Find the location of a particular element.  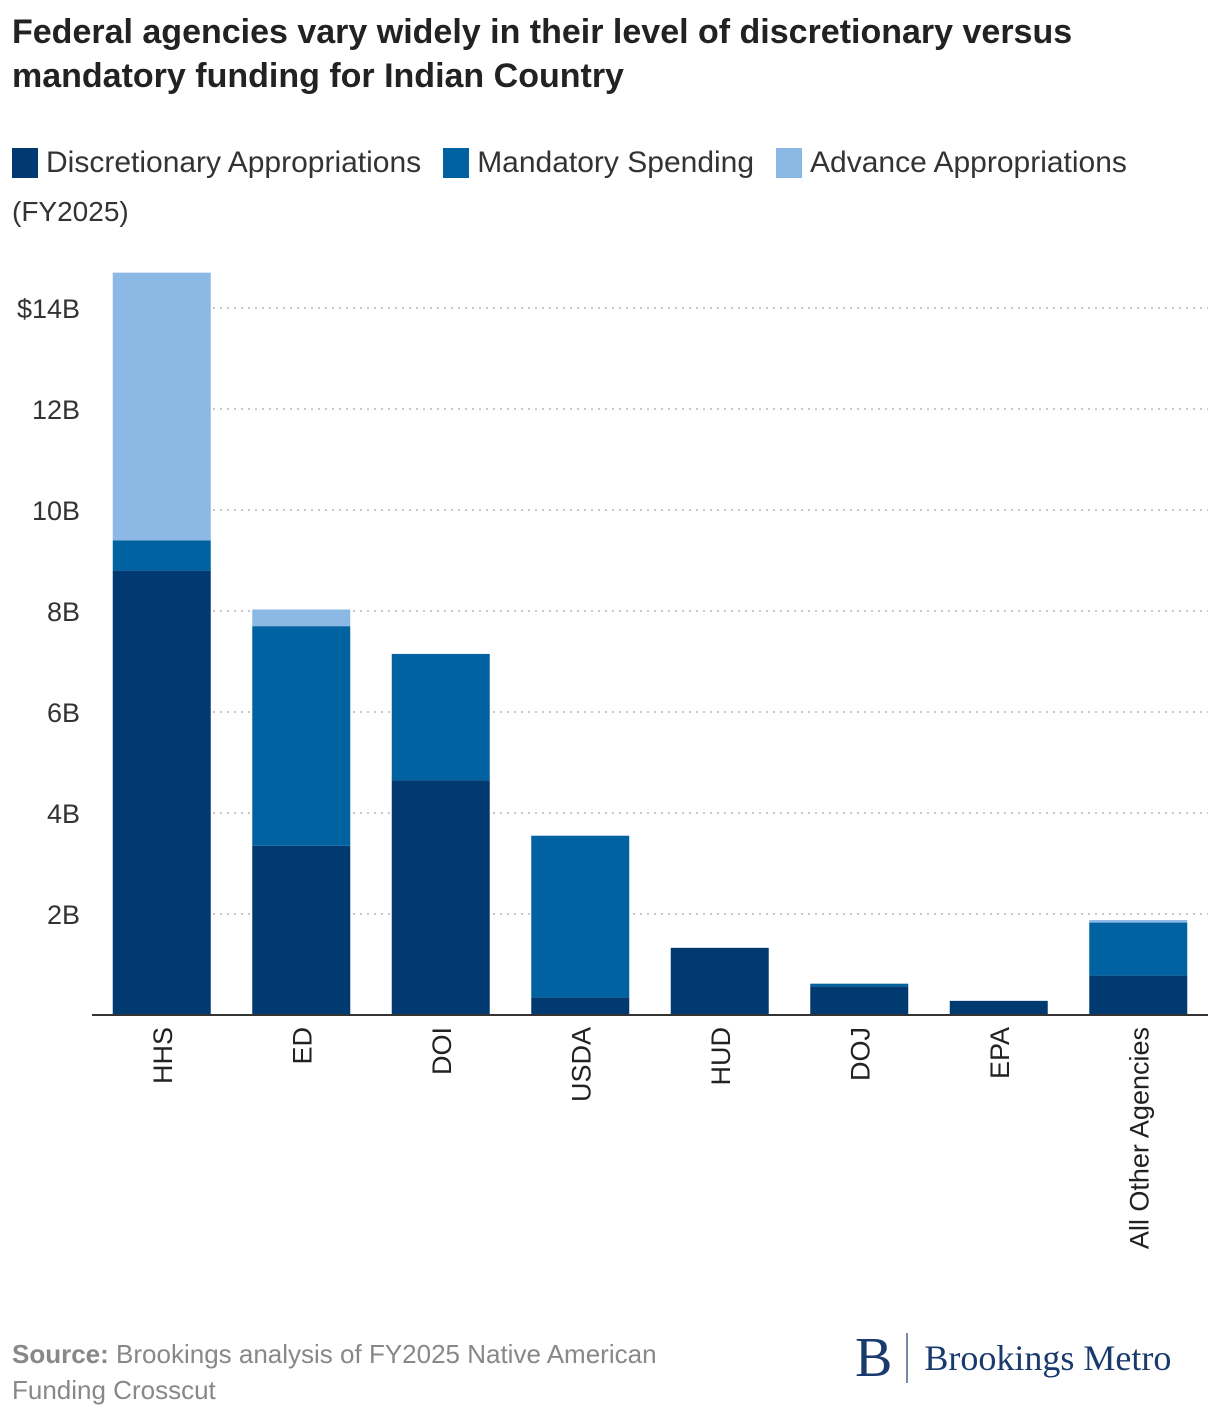

legend-label-discretionary: Discretionary Appropriations is located at coordinates (234, 162).